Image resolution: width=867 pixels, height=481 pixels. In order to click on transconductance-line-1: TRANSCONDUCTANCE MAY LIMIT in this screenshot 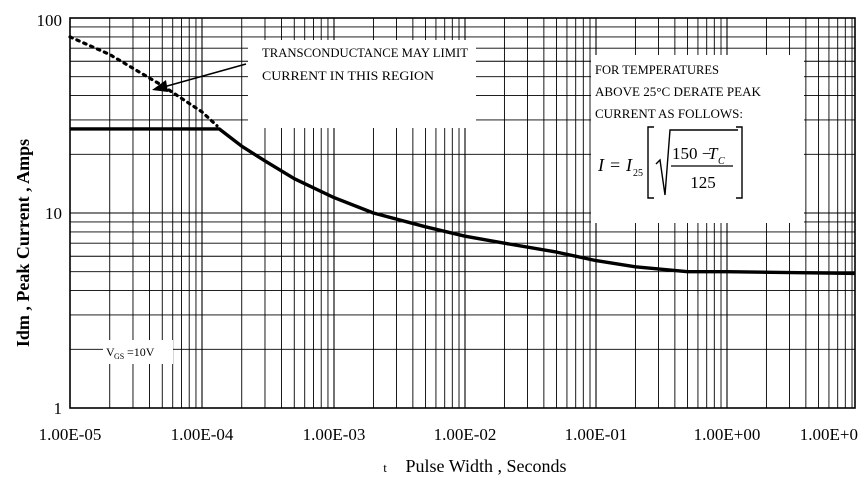, I will do `click(365, 52)`.